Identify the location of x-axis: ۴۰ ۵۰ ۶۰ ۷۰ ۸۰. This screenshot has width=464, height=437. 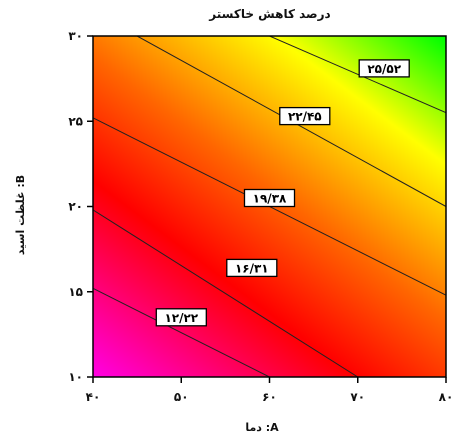
(270, 390).